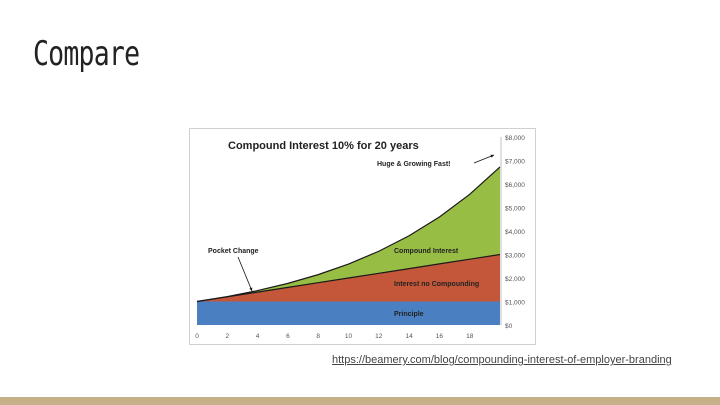 This screenshot has width=720, height=405. Describe the element at coordinates (515, 209) in the screenshot. I see `y-tick-label: $5,000` at that location.